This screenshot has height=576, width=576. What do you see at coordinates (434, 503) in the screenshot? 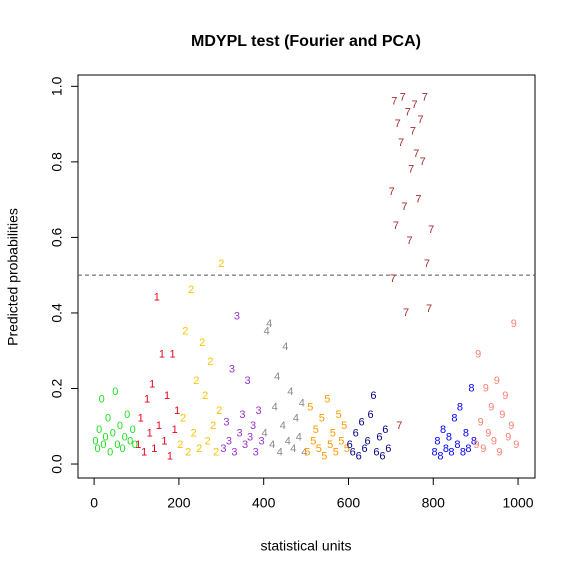
I see `x-tick-label: 800` at bounding box center [434, 503].